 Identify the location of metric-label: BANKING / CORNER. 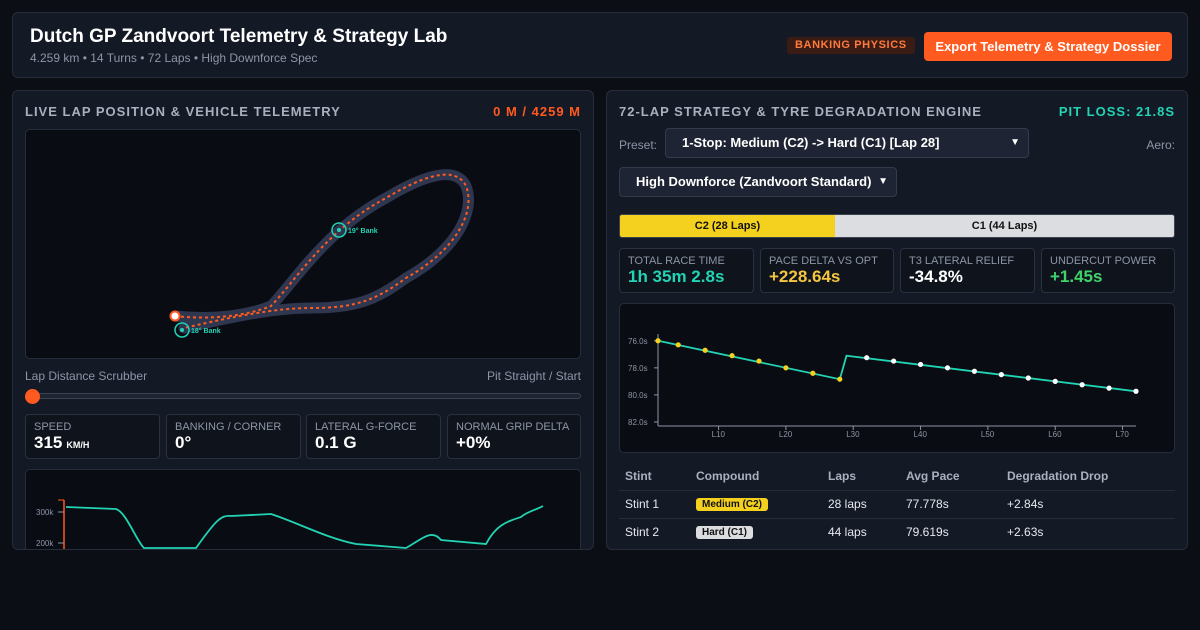
(228, 427).